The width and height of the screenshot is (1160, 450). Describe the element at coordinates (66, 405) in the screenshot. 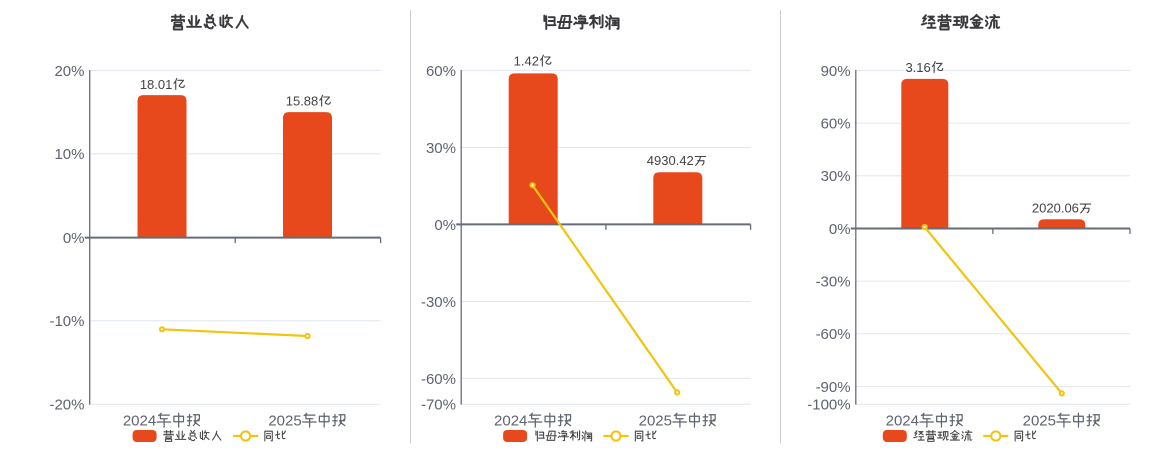

I see `svg-text: -20%` at that location.